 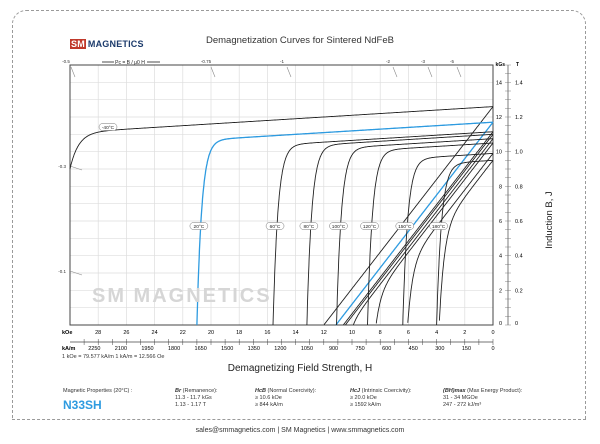 What do you see at coordinates (69, 349) in the screenshot?
I see `x-unit-kam: kA/m` at bounding box center [69, 349].